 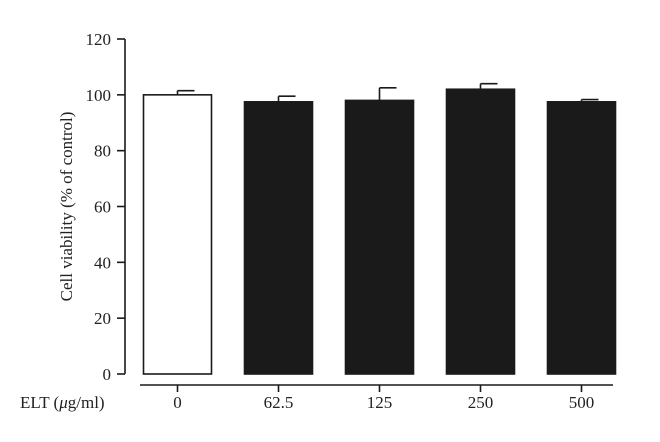 What do you see at coordinates (102, 318) in the screenshot?
I see `y-tick-label: 20` at bounding box center [102, 318].